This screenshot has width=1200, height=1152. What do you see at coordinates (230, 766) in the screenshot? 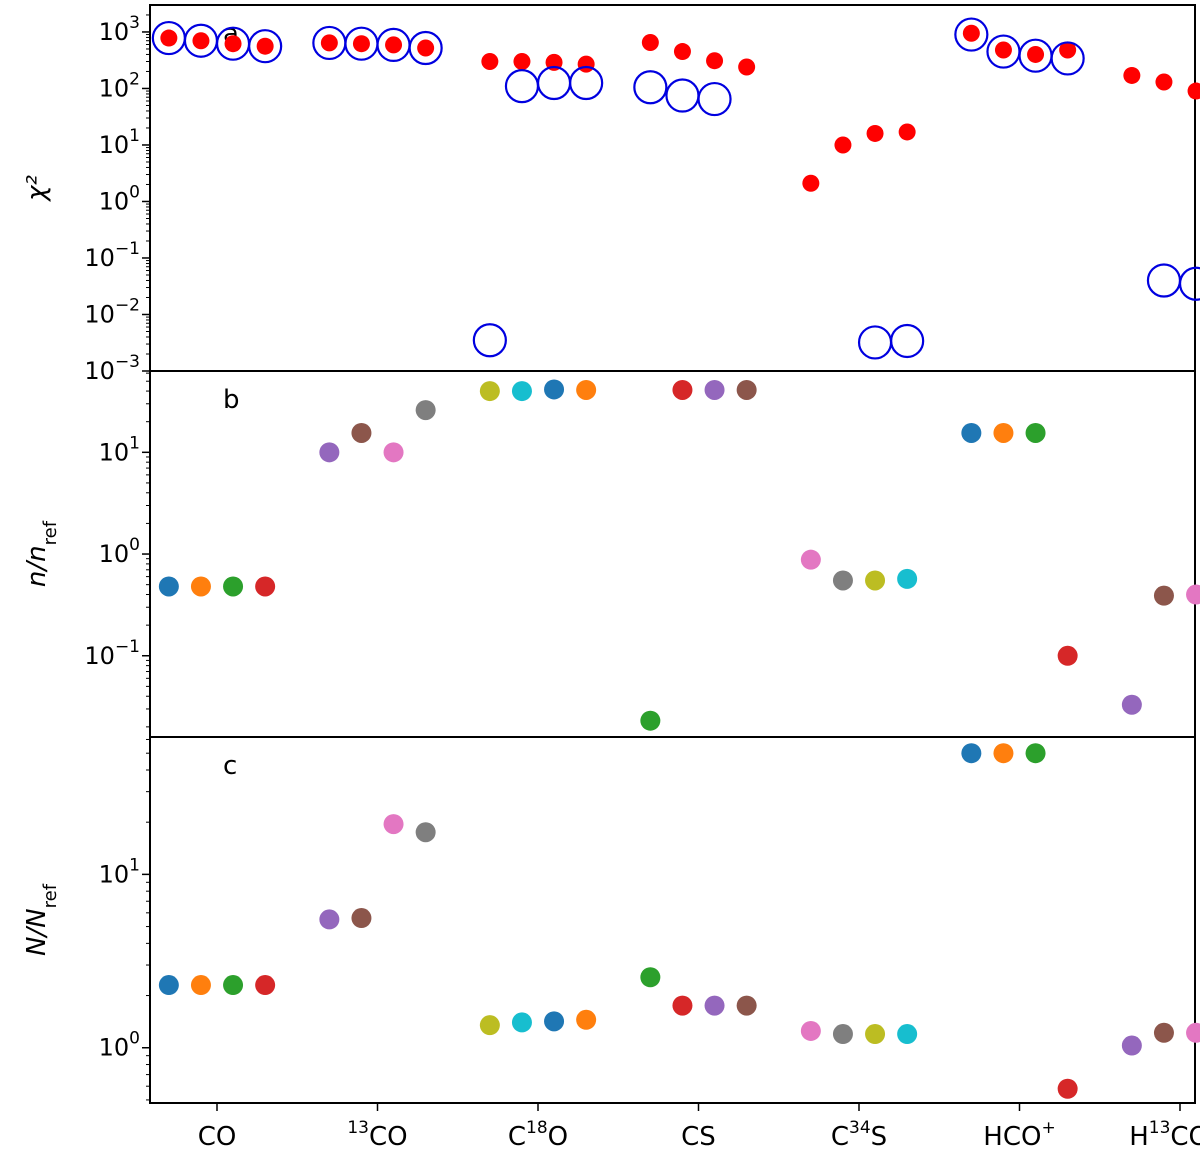
I see `panel-c-label: c` at bounding box center [230, 766].